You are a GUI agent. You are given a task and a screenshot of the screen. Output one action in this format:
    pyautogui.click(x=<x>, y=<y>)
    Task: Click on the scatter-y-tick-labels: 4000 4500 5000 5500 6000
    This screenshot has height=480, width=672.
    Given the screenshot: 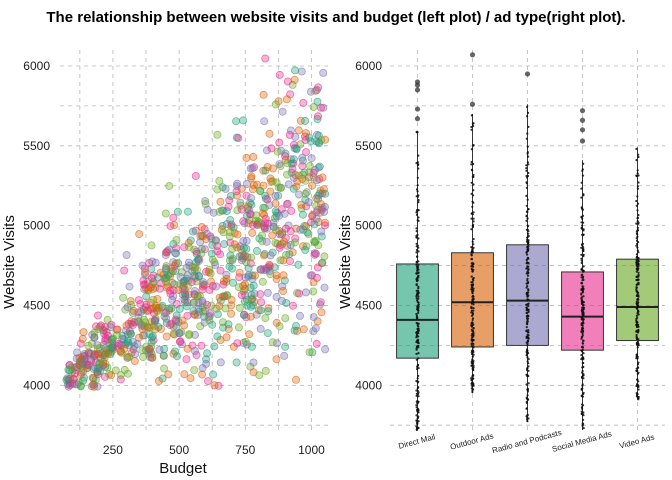 What is the action you would take?
    pyautogui.click(x=36, y=225)
    